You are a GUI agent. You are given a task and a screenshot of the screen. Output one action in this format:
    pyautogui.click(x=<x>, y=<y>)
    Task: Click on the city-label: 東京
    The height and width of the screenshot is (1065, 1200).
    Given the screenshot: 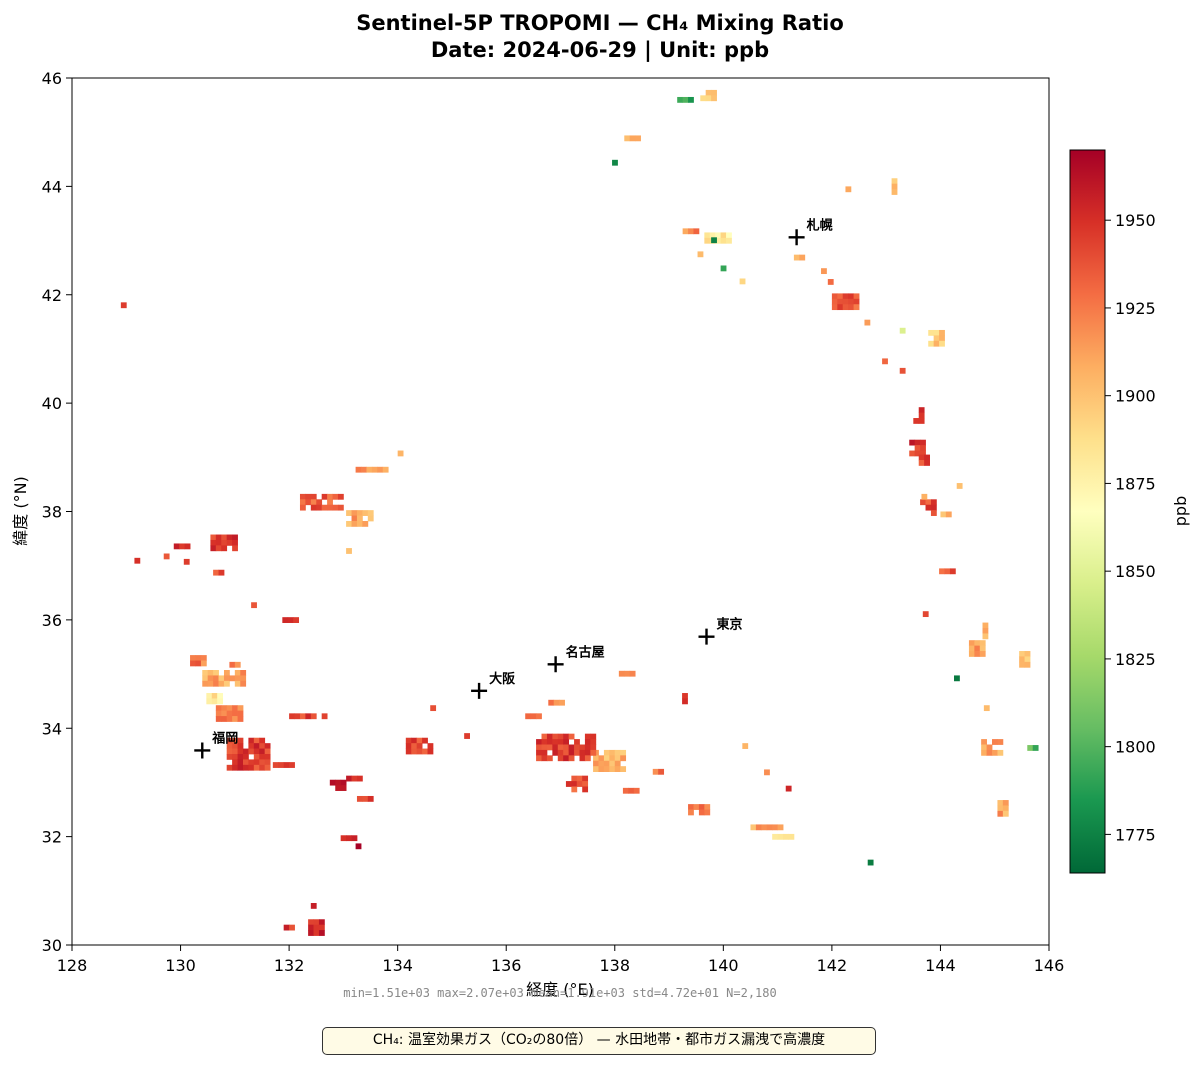 What is the action you would take?
    pyautogui.click(x=730, y=625)
    